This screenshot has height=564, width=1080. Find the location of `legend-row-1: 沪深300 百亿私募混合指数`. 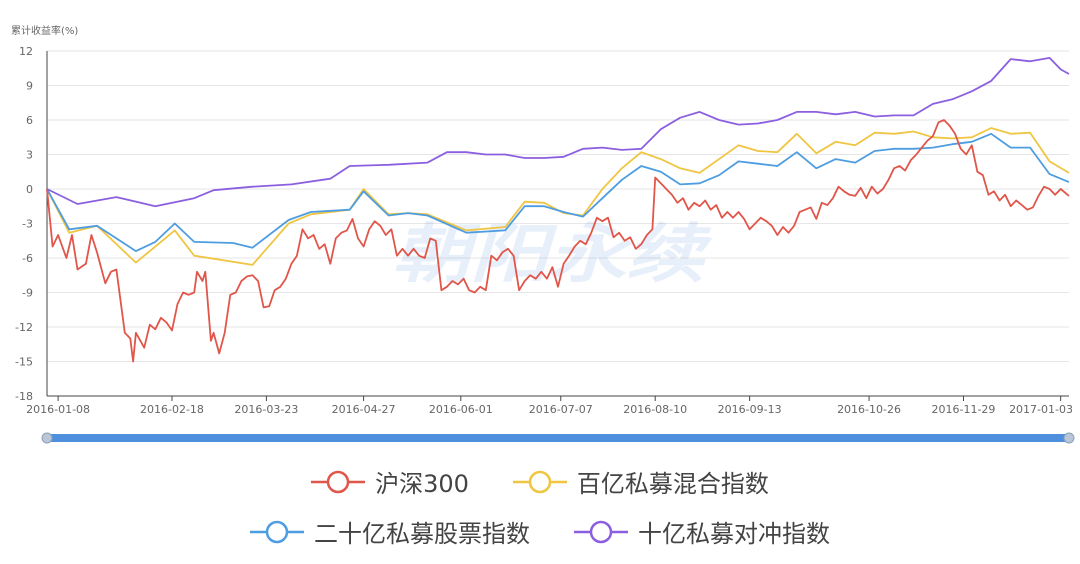

legend-row-1: 沪深300 百亿私募混合指数 is located at coordinates (540, 481).